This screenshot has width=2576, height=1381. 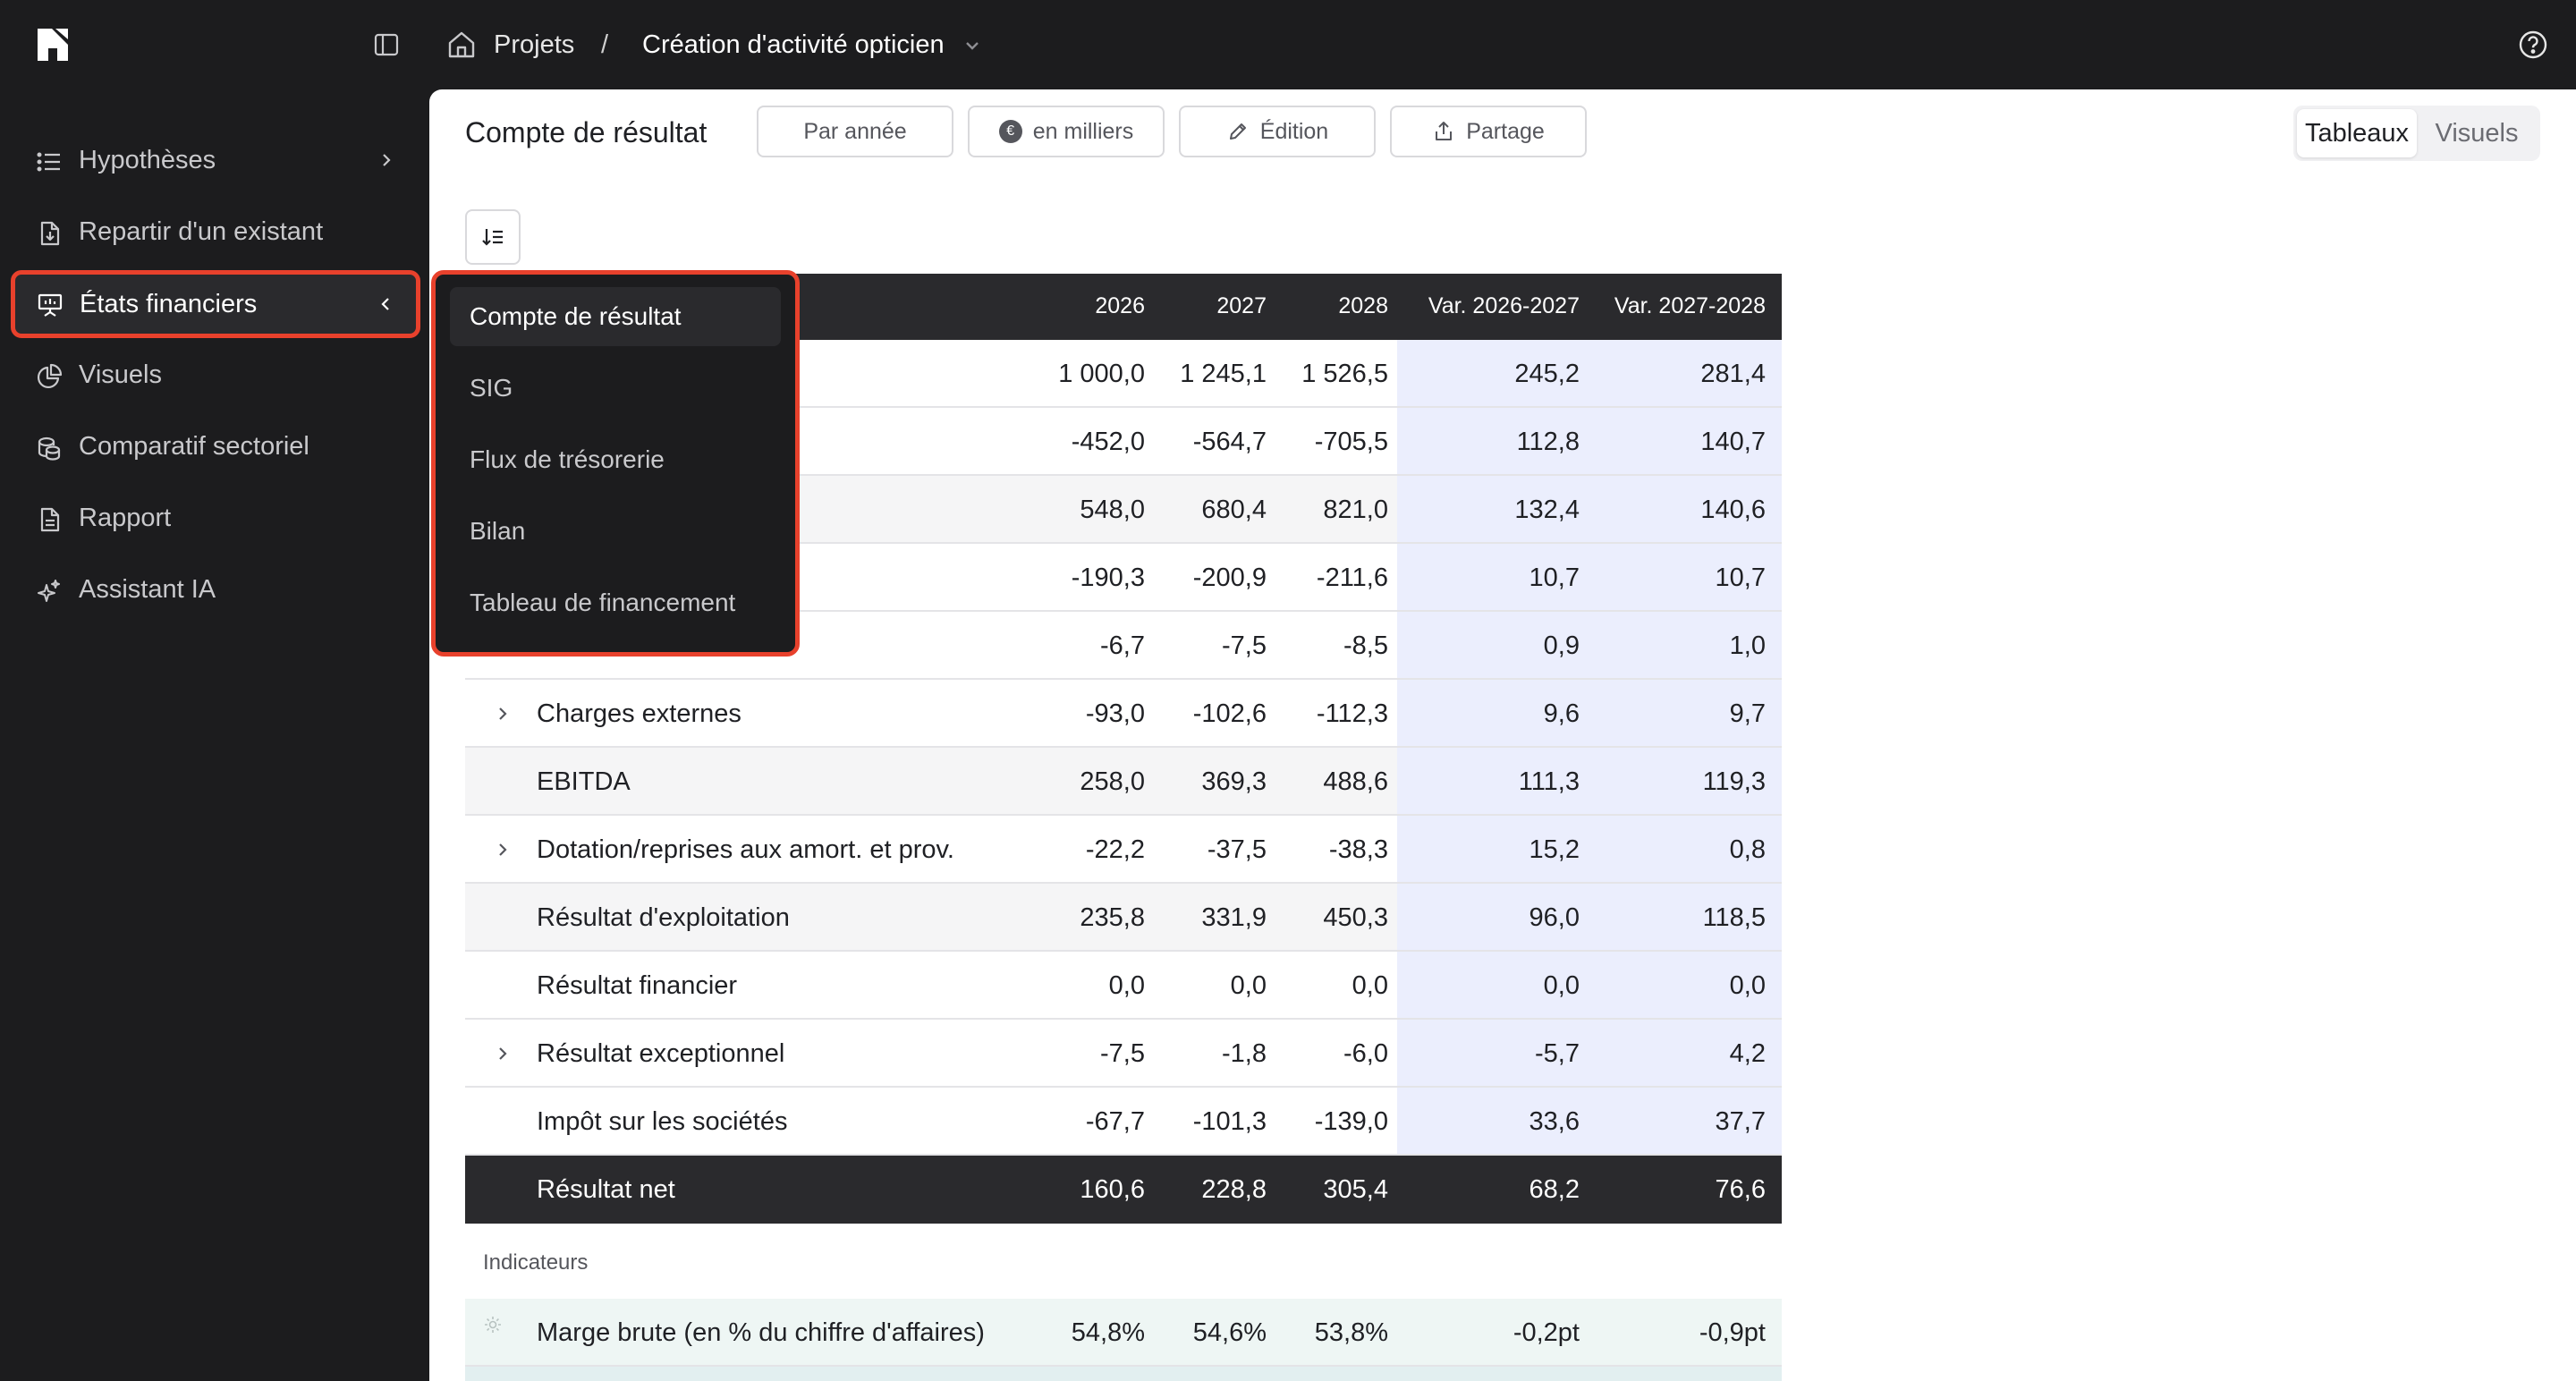 I want to click on cell-variance: 0,0, so click(x=1561, y=985).